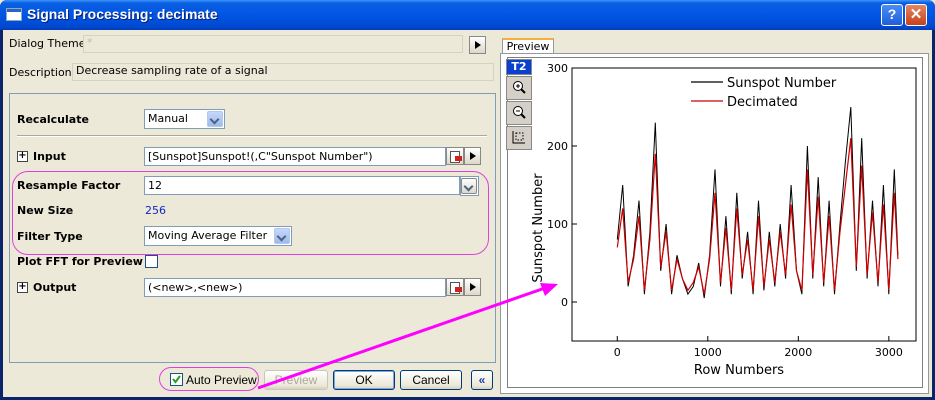 This screenshot has width=935, height=400. What do you see at coordinates (151, 261) in the screenshot?
I see `plot-fft-checkbox` at bounding box center [151, 261].